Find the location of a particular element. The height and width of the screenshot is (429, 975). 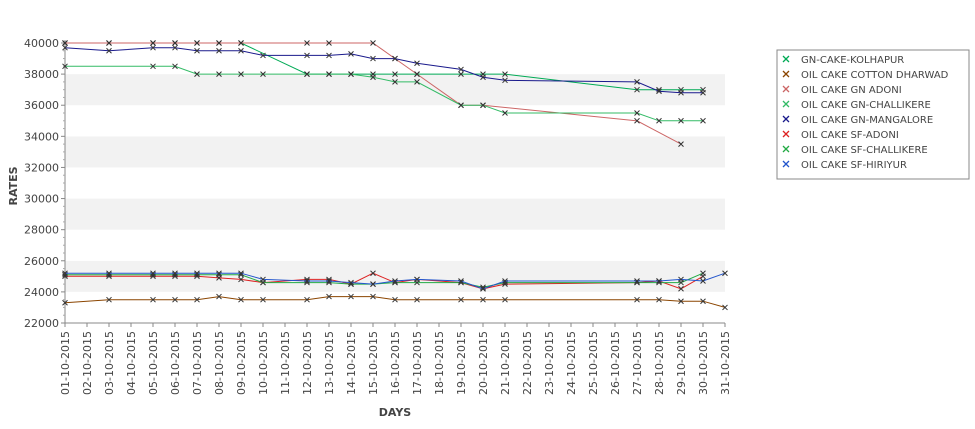

legend-label: OIL CAKE GN-MANGALORE is located at coordinates (867, 120).